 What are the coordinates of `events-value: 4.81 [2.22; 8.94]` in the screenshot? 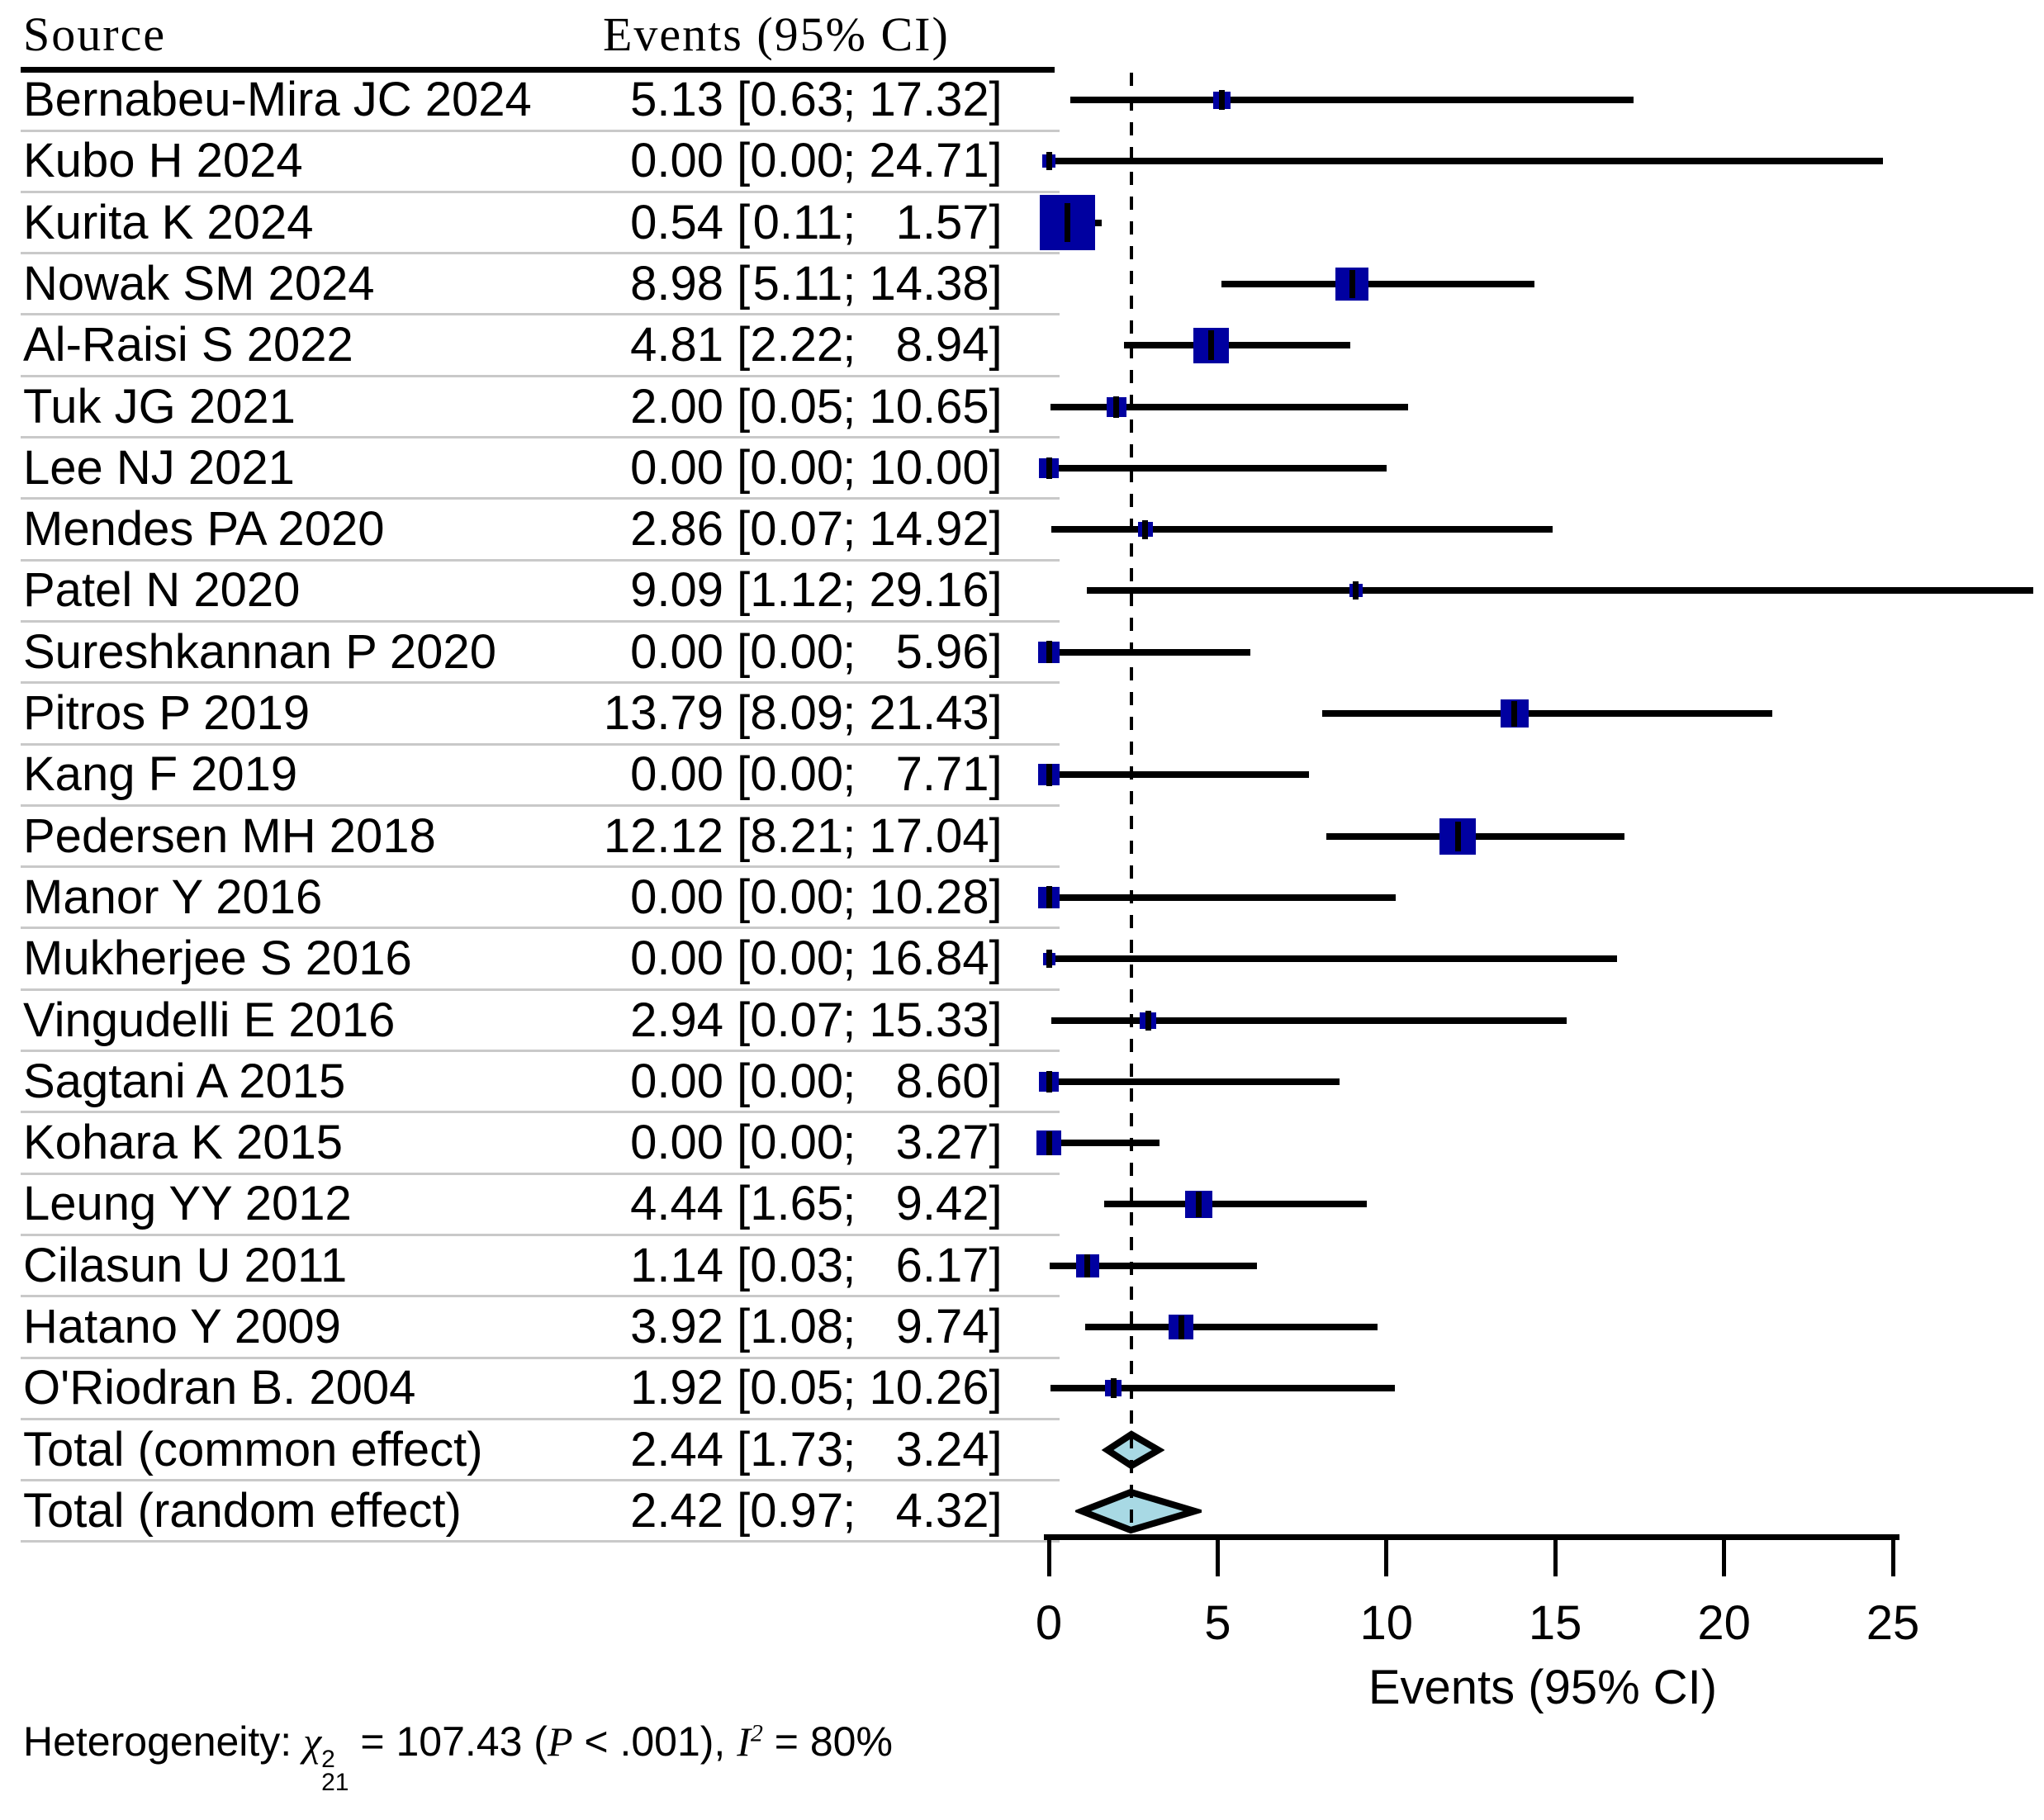 It's located at (816, 345).